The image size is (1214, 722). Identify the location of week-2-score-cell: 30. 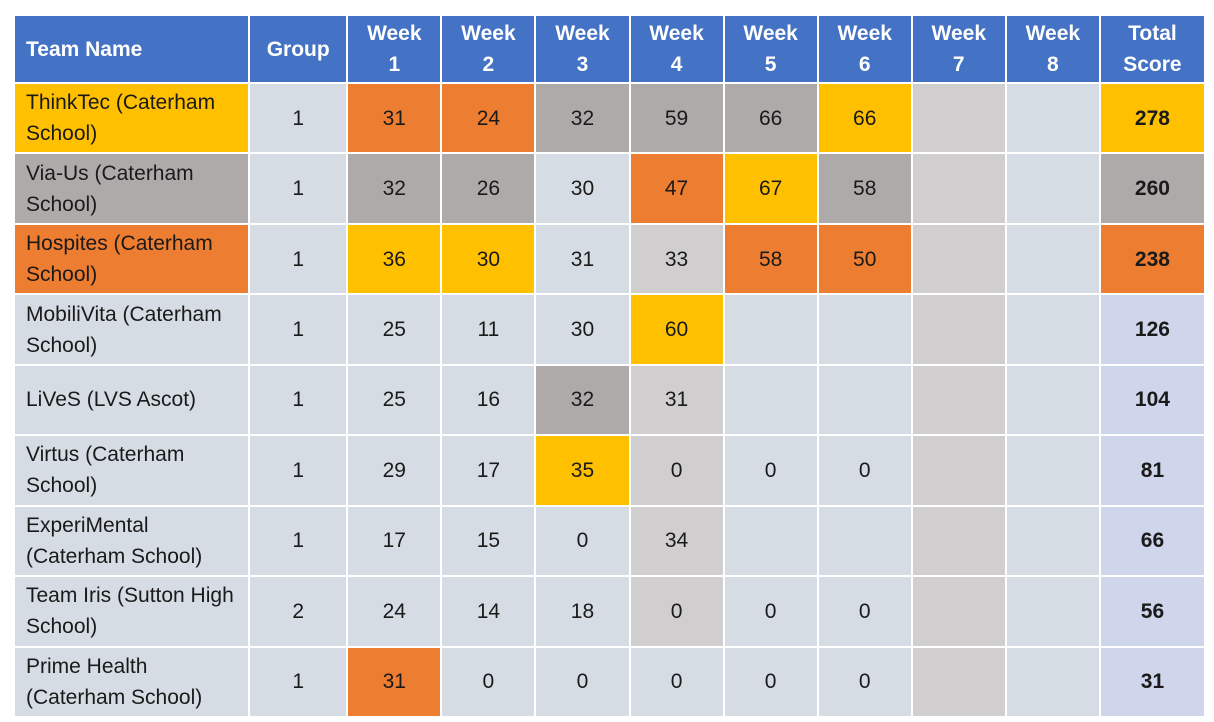
(488, 259).